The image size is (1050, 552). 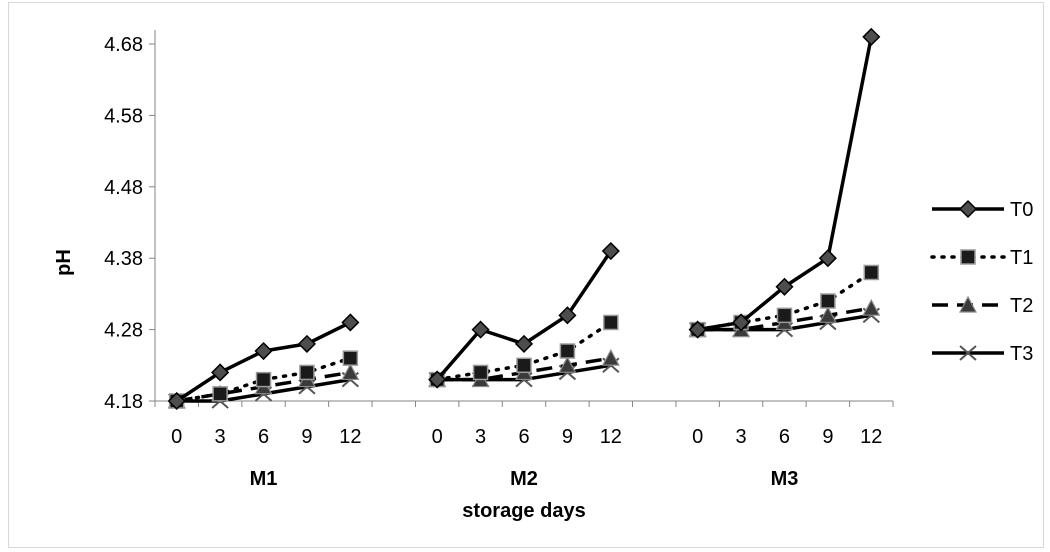 What do you see at coordinates (1021, 210) in the screenshot?
I see `legend-label: T0` at bounding box center [1021, 210].